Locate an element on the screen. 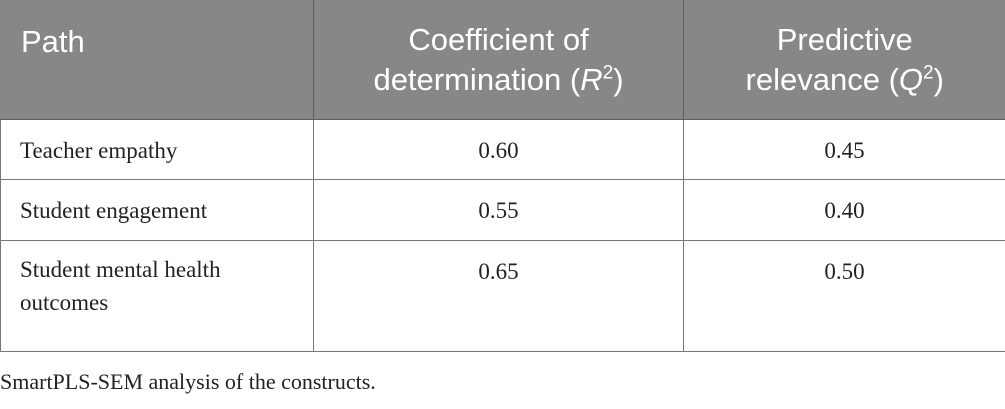  cell-path: Student engagement is located at coordinates (157, 210).